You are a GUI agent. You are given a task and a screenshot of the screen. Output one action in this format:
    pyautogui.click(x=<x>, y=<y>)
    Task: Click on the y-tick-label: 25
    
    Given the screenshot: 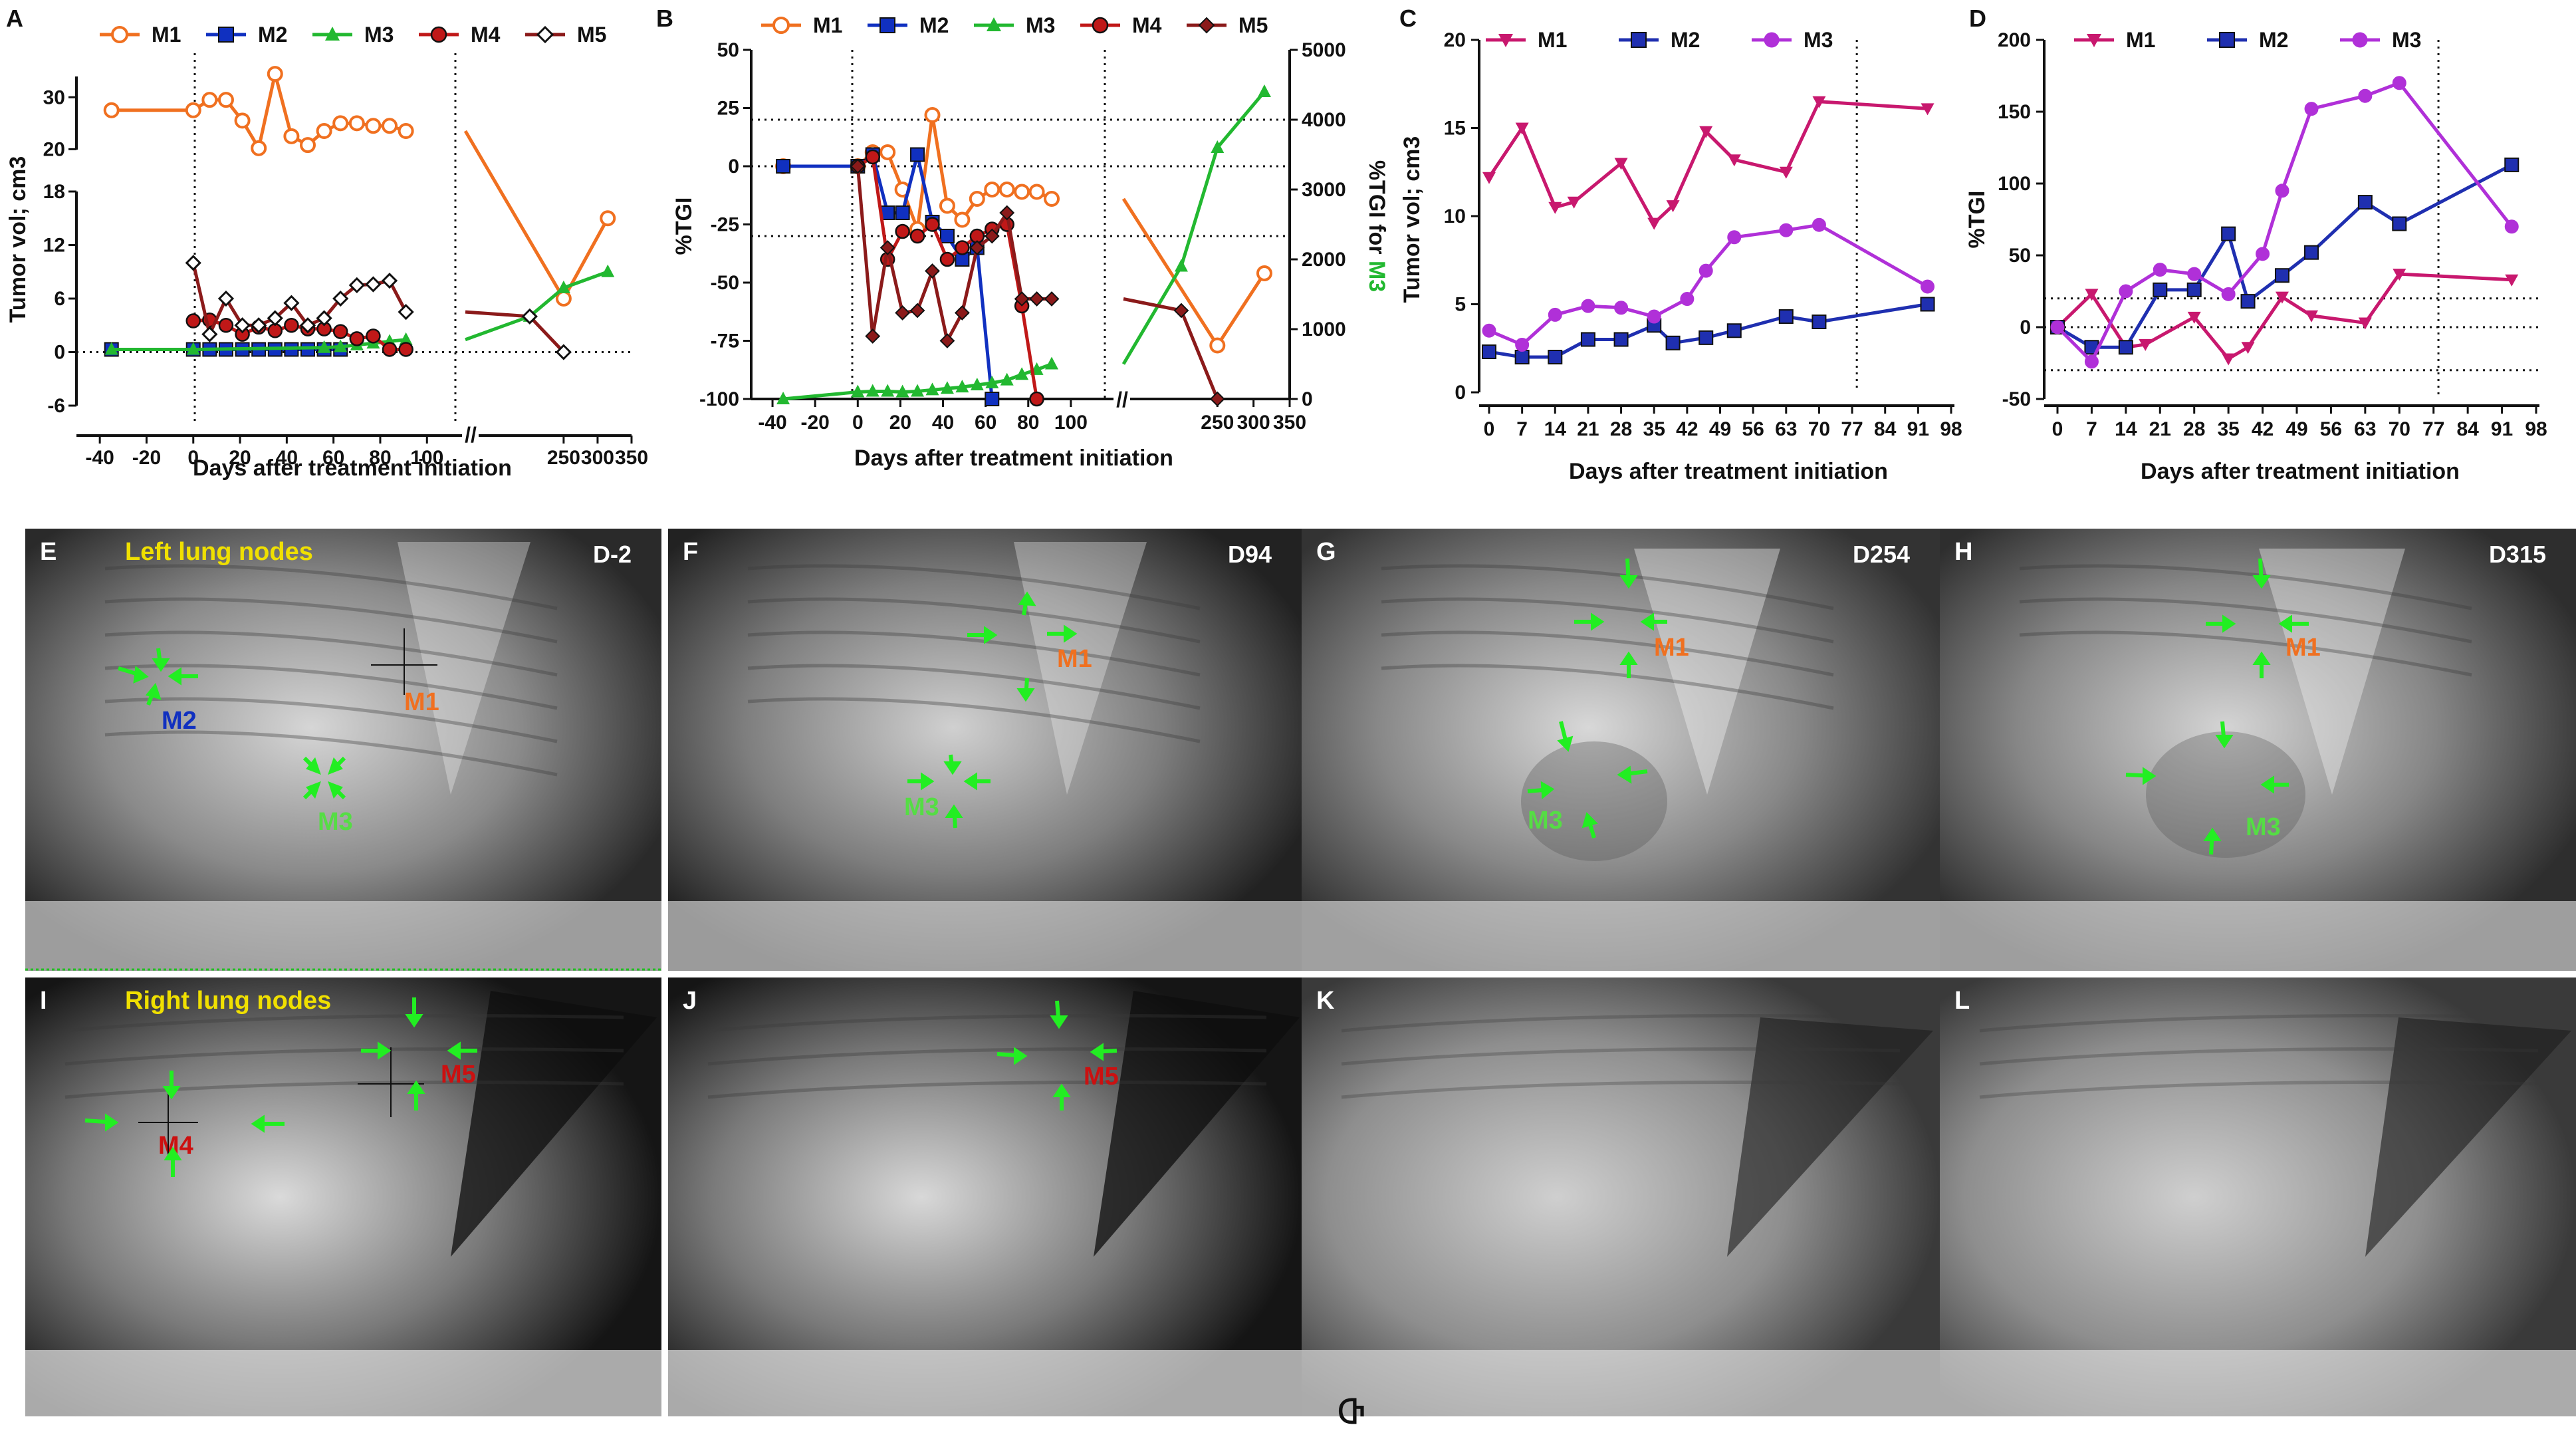 What is the action you would take?
    pyautogui.click(x=728, y=109)
    